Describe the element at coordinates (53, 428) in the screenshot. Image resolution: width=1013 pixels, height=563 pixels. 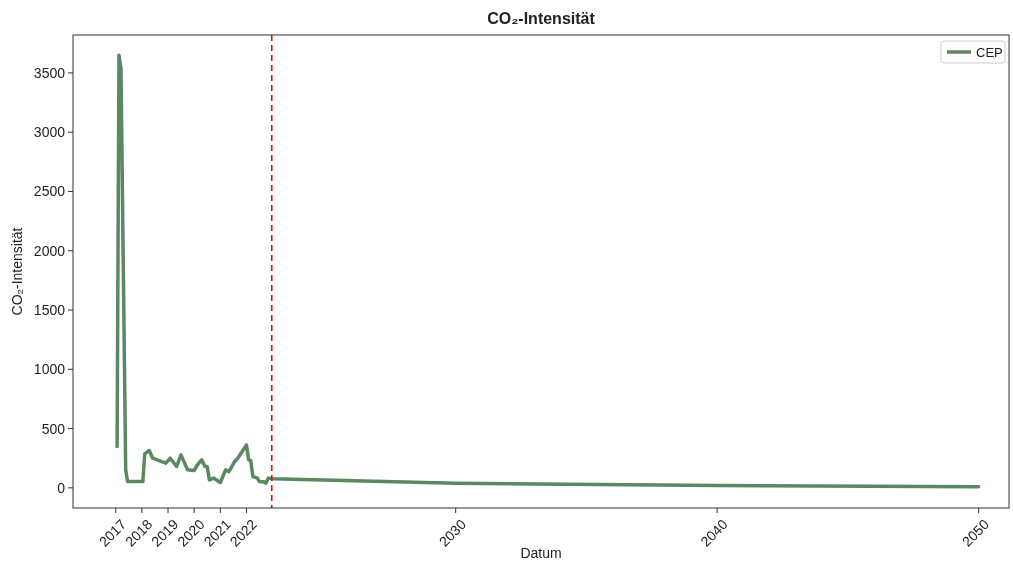
I see `y-tick-label: 500` at that location.